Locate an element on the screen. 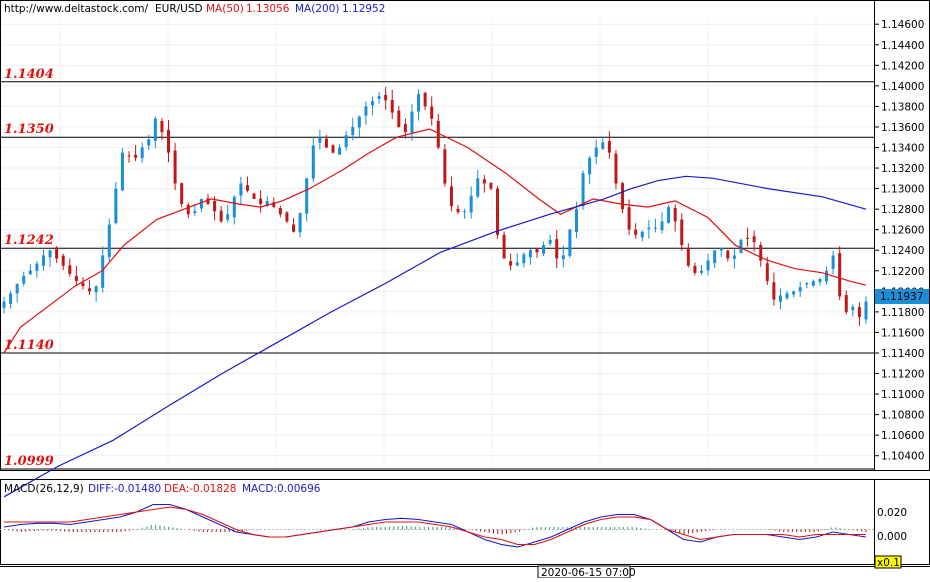  price-tick-label: 1.11400 is located at coordinates (902, 354).